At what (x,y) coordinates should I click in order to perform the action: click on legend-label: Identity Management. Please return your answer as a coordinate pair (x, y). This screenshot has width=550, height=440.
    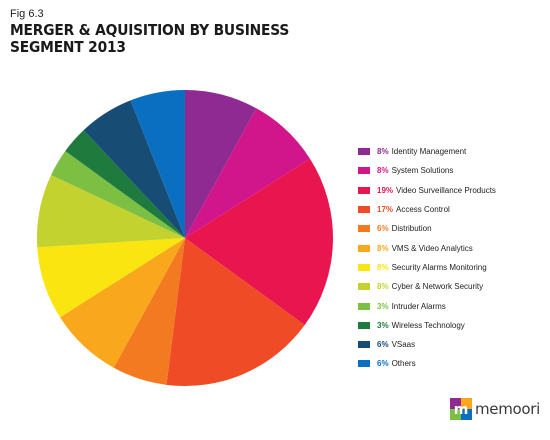
    Looking at the image, I should click on (429, 152).